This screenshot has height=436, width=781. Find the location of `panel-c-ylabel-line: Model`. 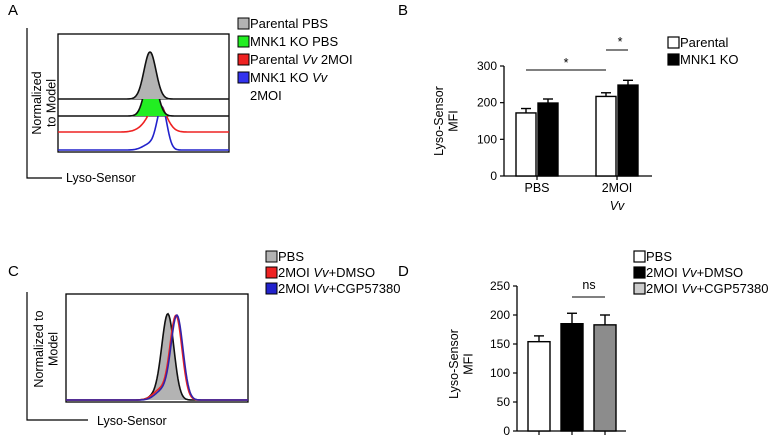

panel-c-ylabel-line: Model is located at coordinates (54, 349).